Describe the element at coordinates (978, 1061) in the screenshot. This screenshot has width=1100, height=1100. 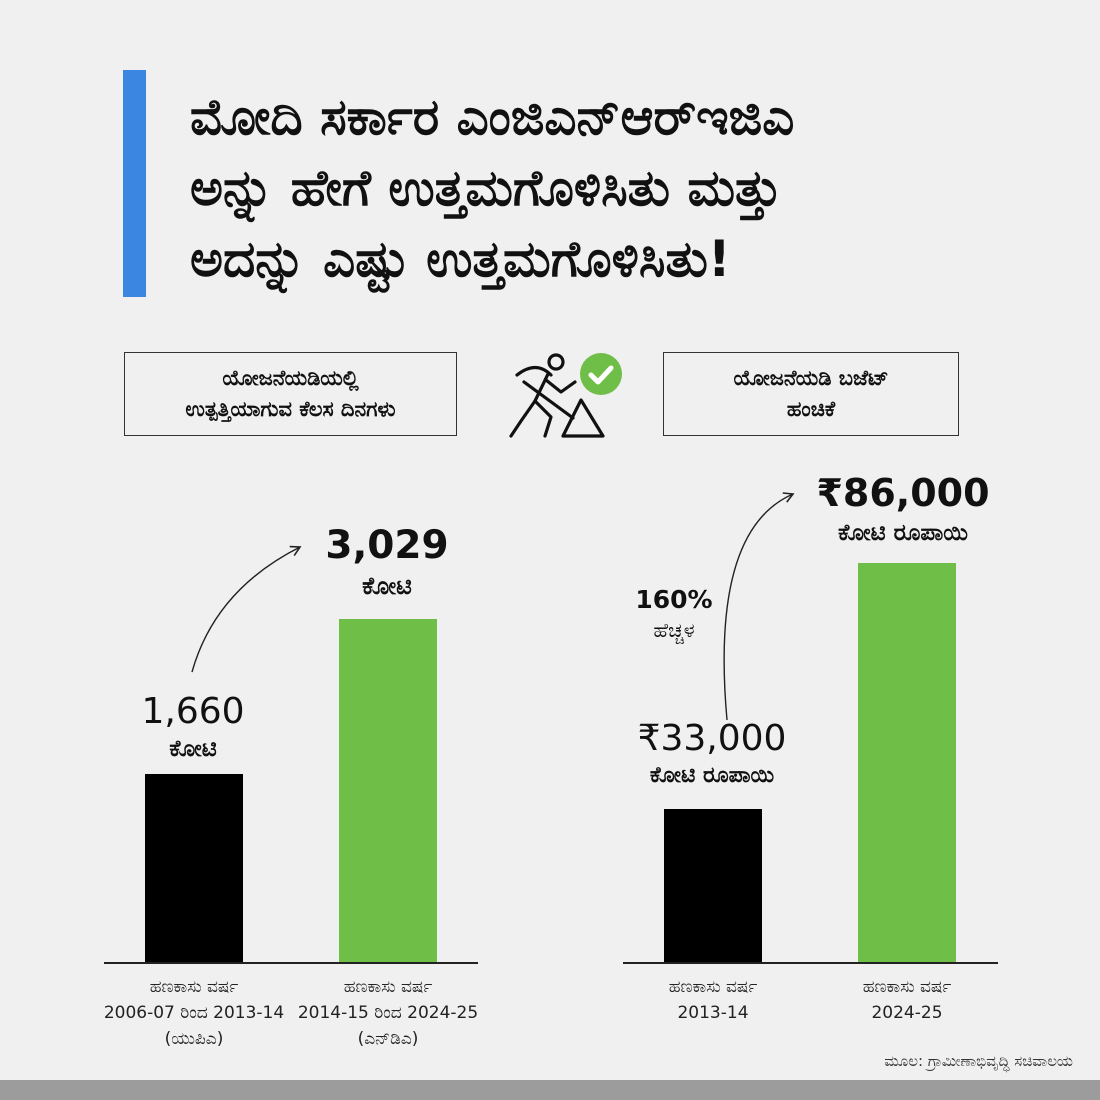
I see `source-note: ಮೂಲ: ಗ್ರಾಮೀಣಾಭಿವೃದ್ಧಿ ಸಚಿವಾಲಯ` at that location.